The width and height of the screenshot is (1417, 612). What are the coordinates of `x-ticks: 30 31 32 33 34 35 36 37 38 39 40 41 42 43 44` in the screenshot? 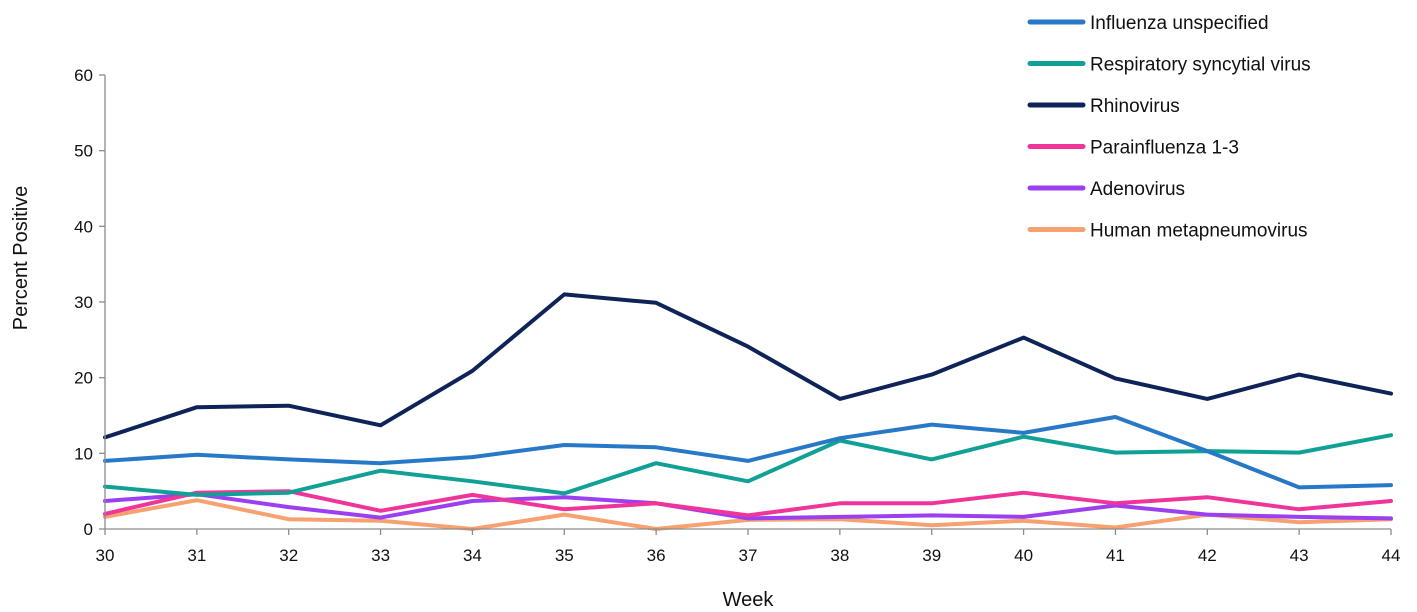 It's located at (748, 547).